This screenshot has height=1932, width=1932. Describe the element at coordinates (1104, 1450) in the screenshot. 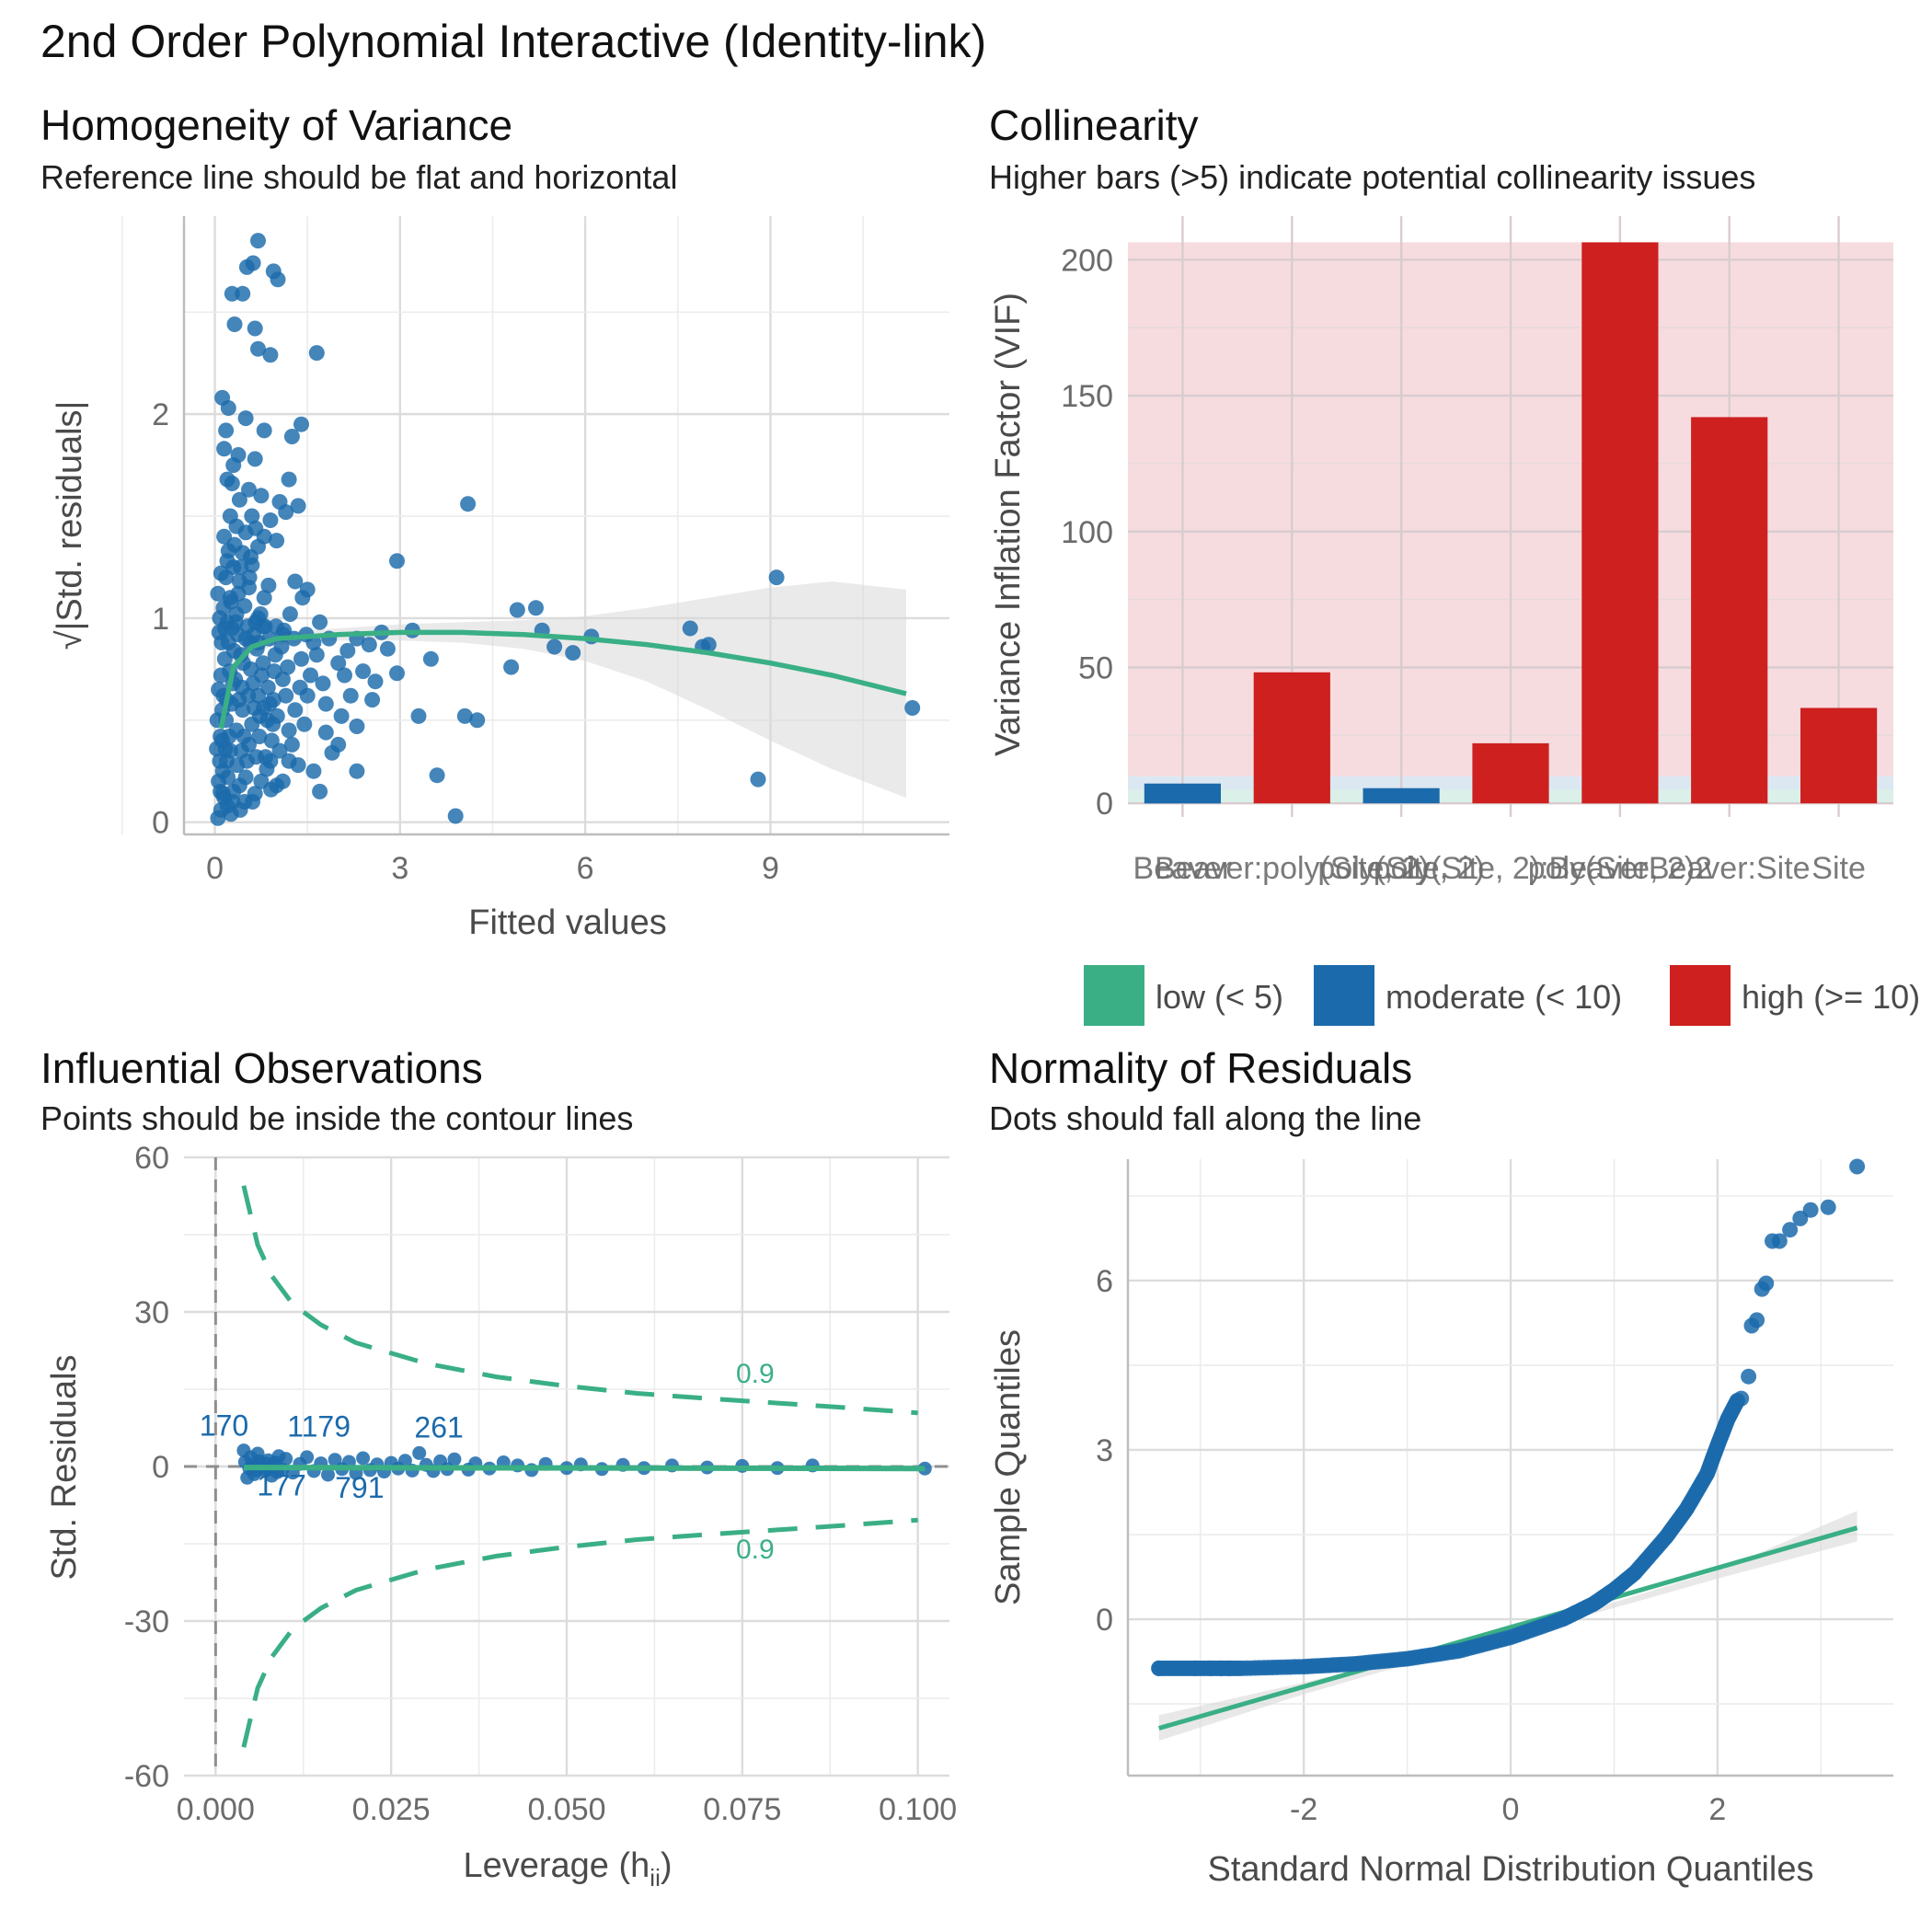

I see `normality-y-tick-label: 3` at that location.